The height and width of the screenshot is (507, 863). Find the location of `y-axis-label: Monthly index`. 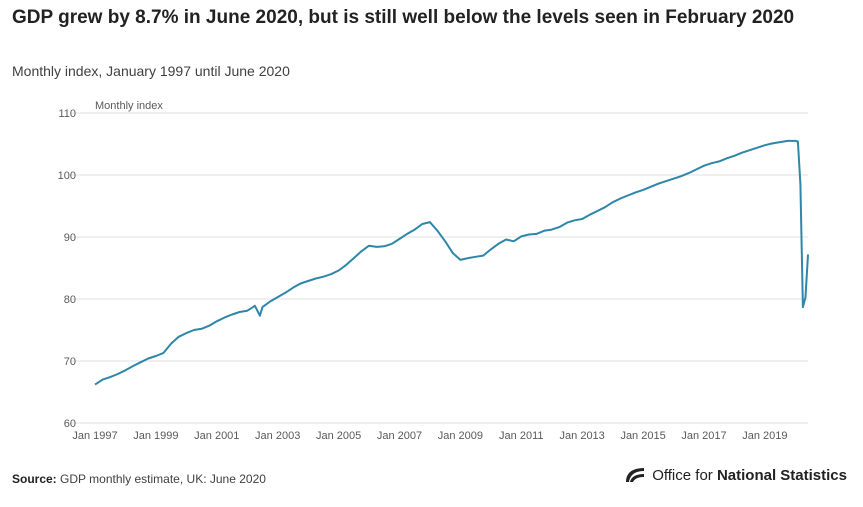

y-axis-label: Monthly index is located at coordinates (129, 106).